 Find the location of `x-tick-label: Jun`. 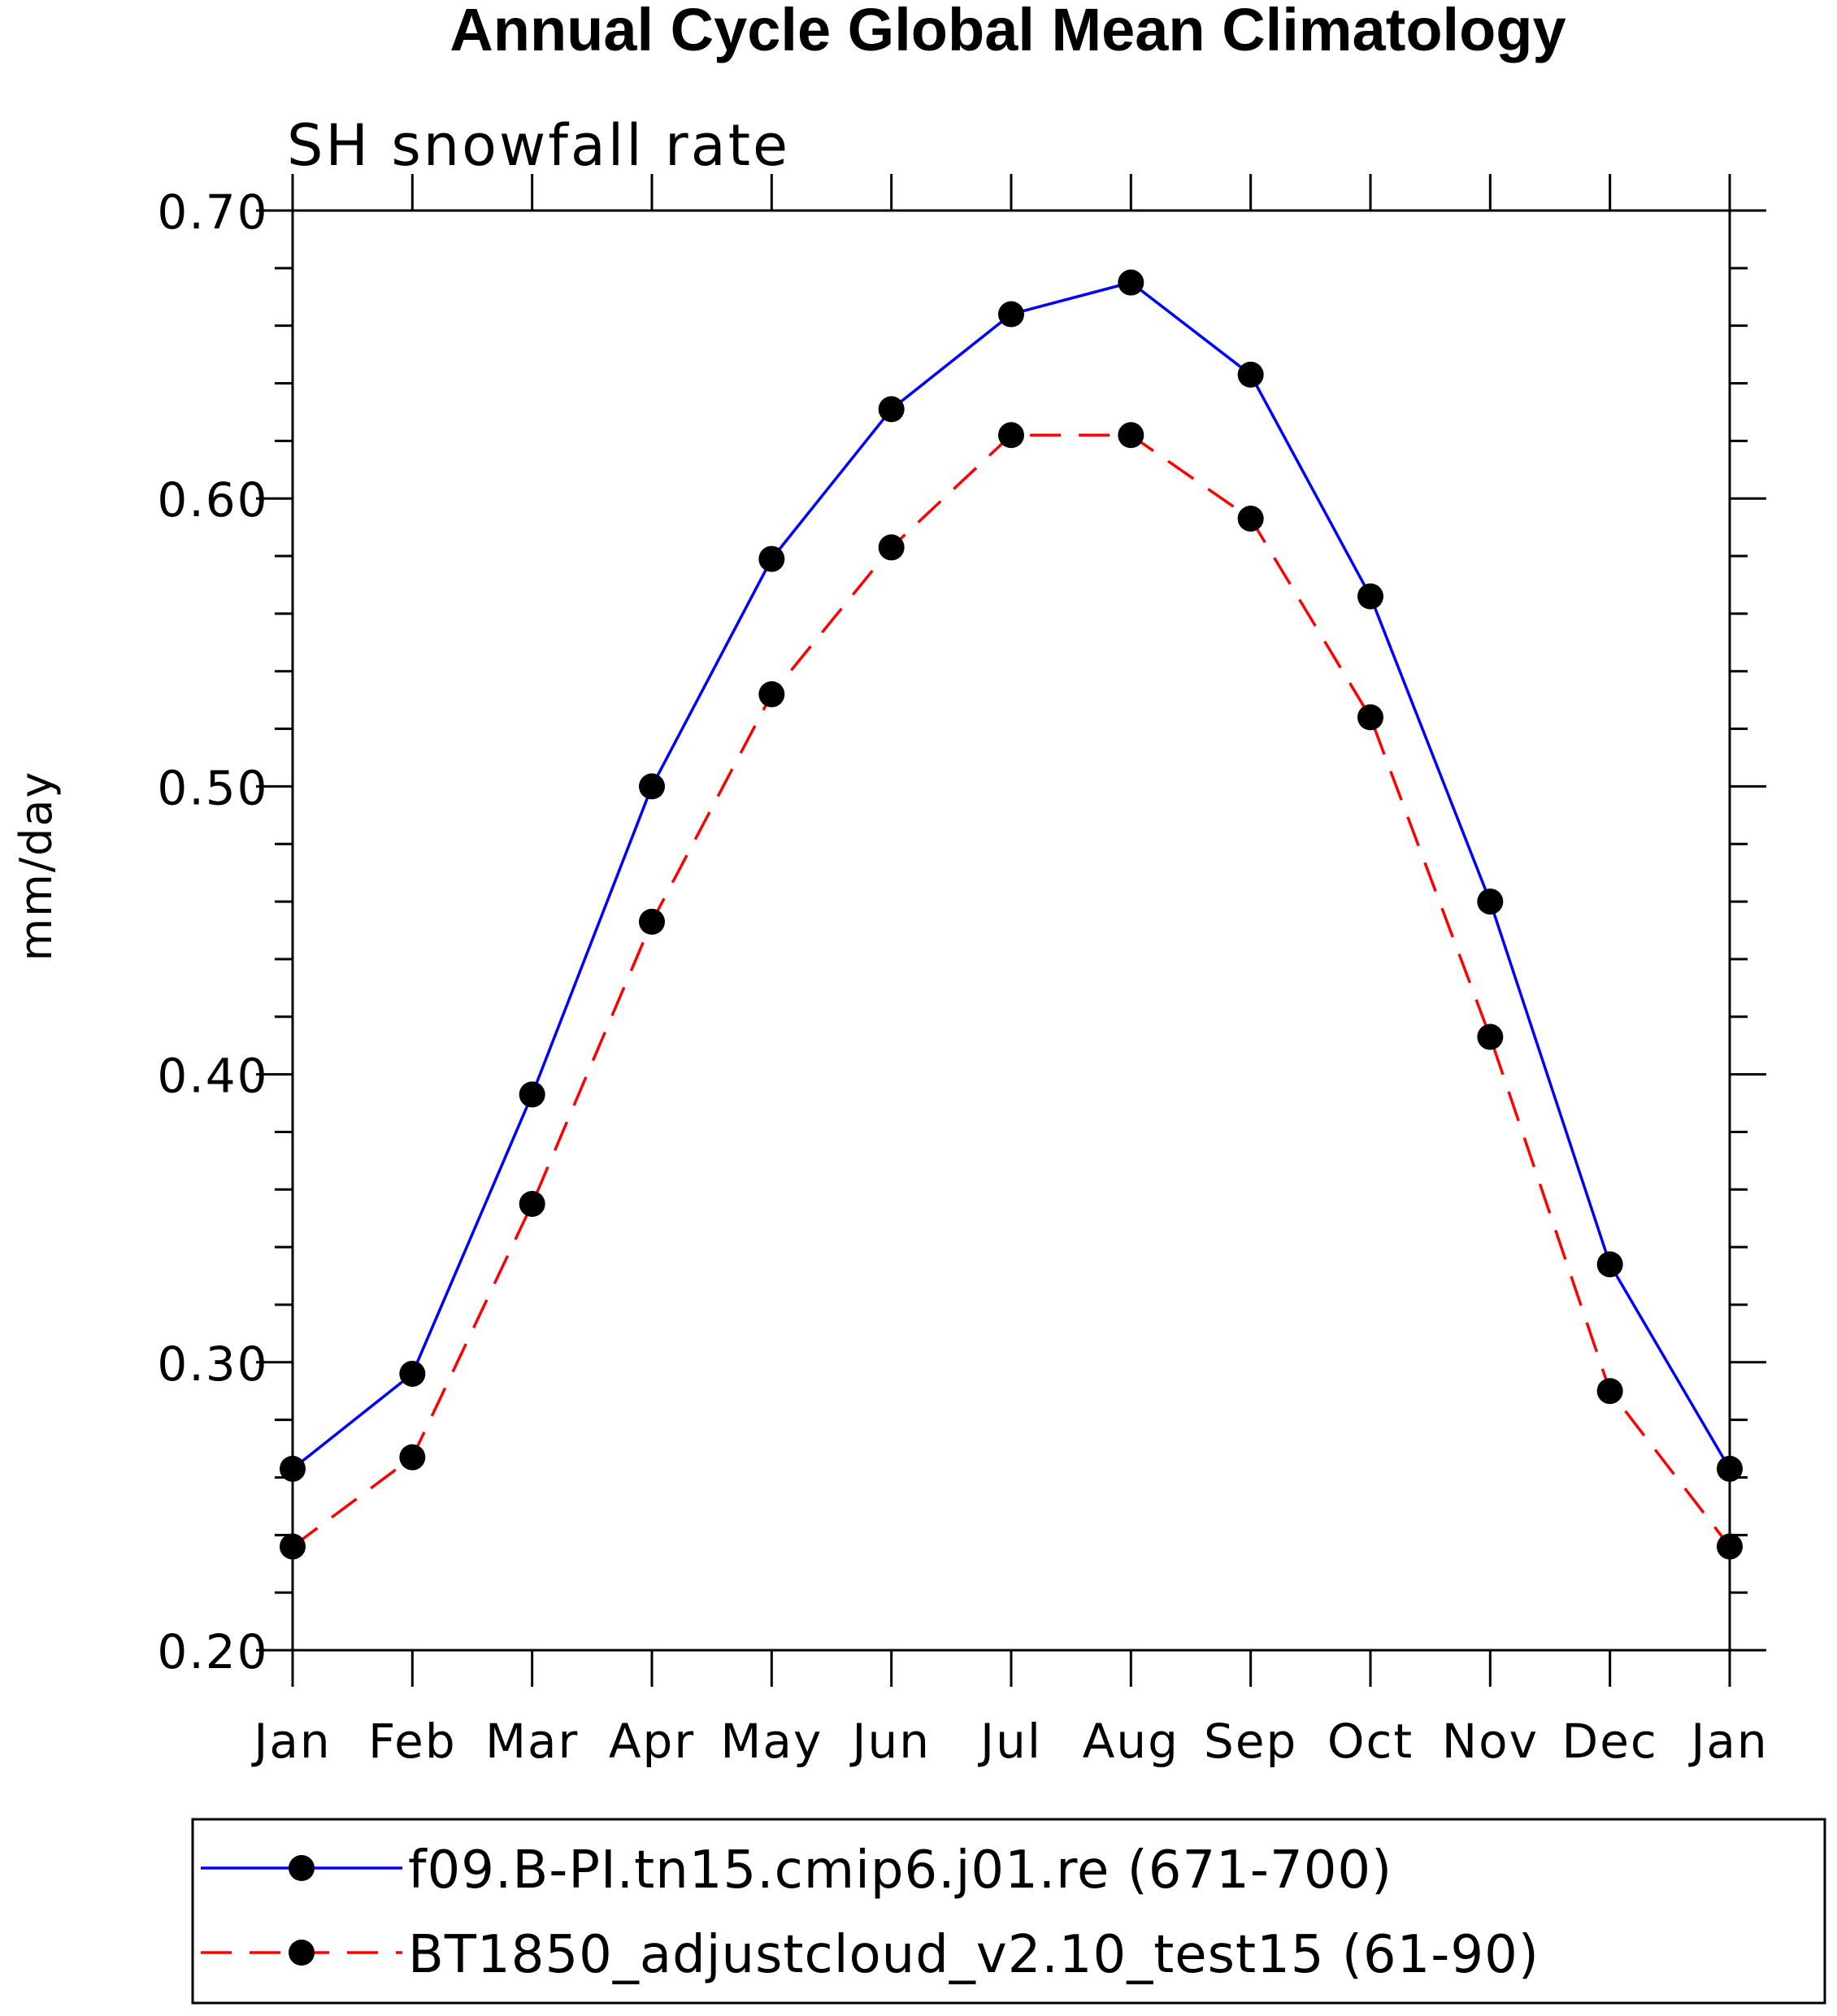

x-tick-label: Jun is located at coordinates (890, 1742).